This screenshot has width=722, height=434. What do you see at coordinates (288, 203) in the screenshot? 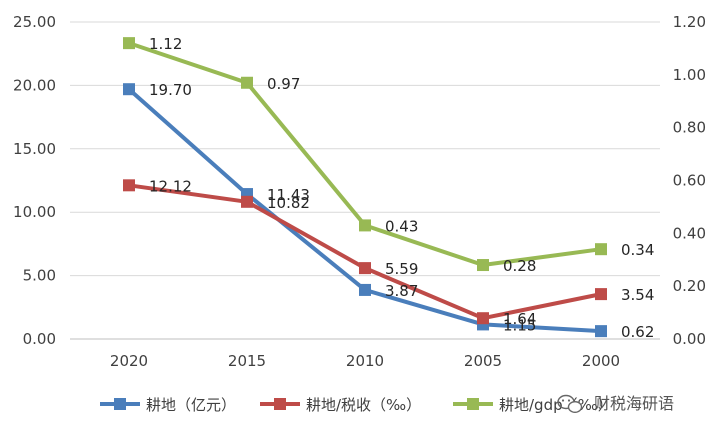
I see `data-label: 10.82` at bounding box center [288, 203].